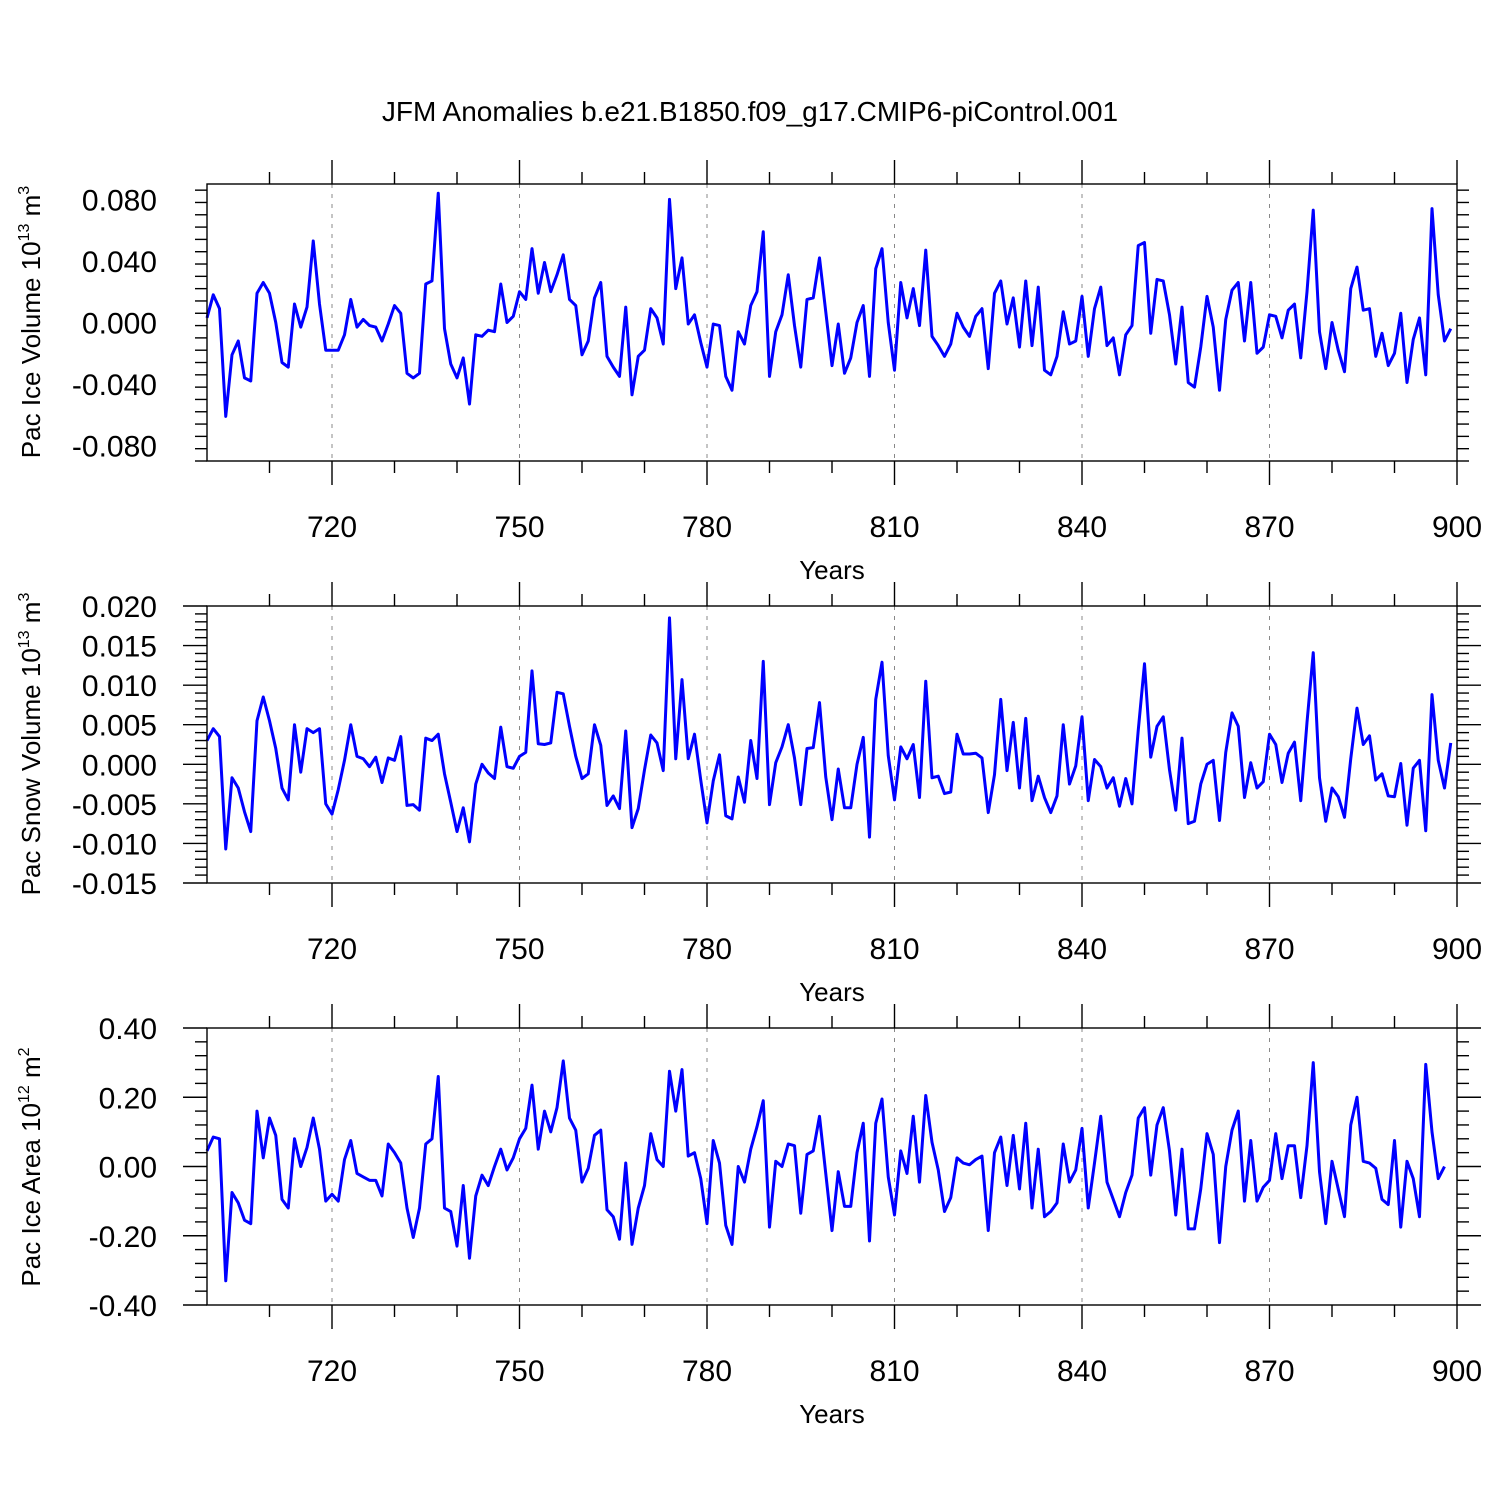 Image resolution: width=1500 pixels, height=1500 pixels. I want to click on y-axis-label: Pac Ice Area 1012 m2, so click(31, 1166).